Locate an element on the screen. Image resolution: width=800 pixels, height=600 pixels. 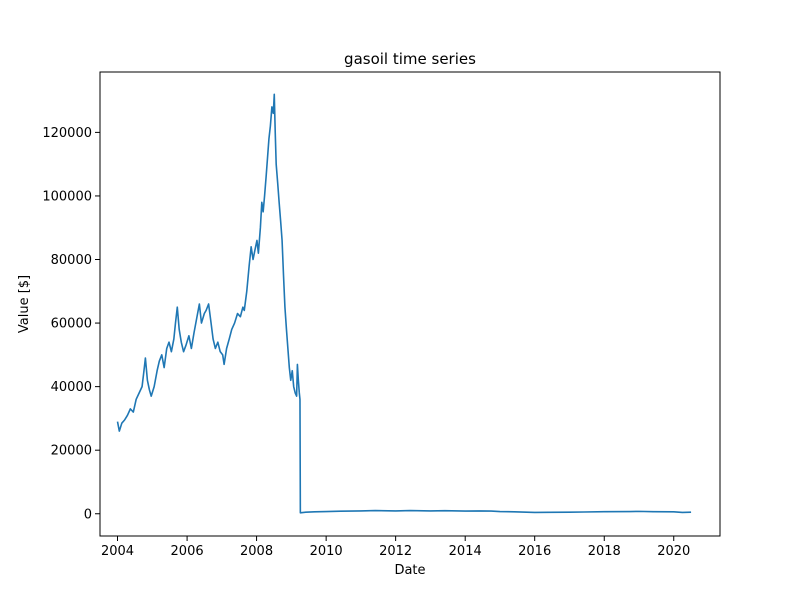
y-tick-label: 100000 is located at coordinates (67, 196).